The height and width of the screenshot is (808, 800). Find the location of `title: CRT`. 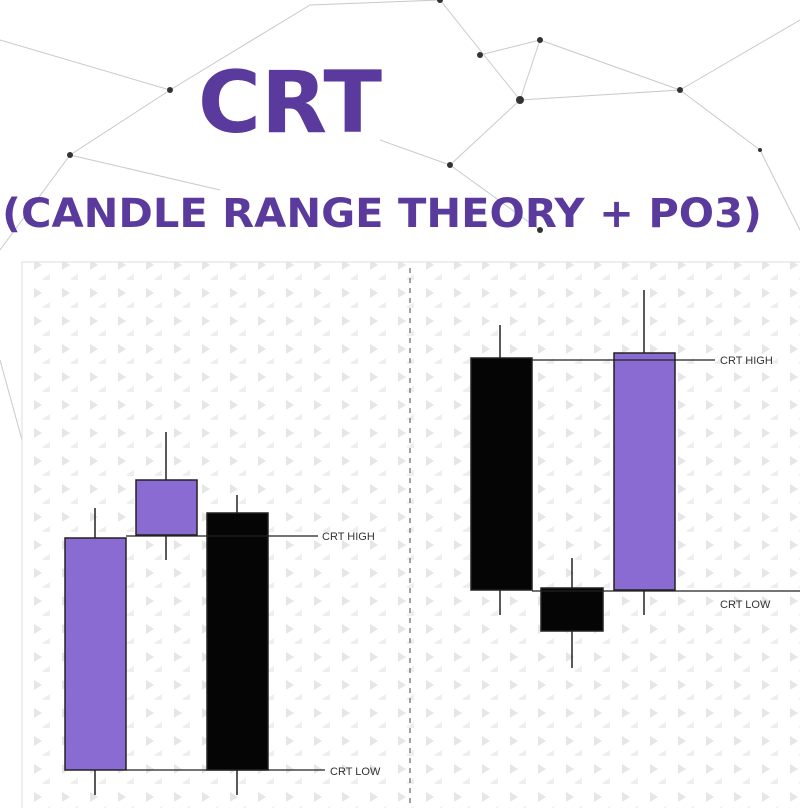

title: CRT is located at coordinates (290, 103).